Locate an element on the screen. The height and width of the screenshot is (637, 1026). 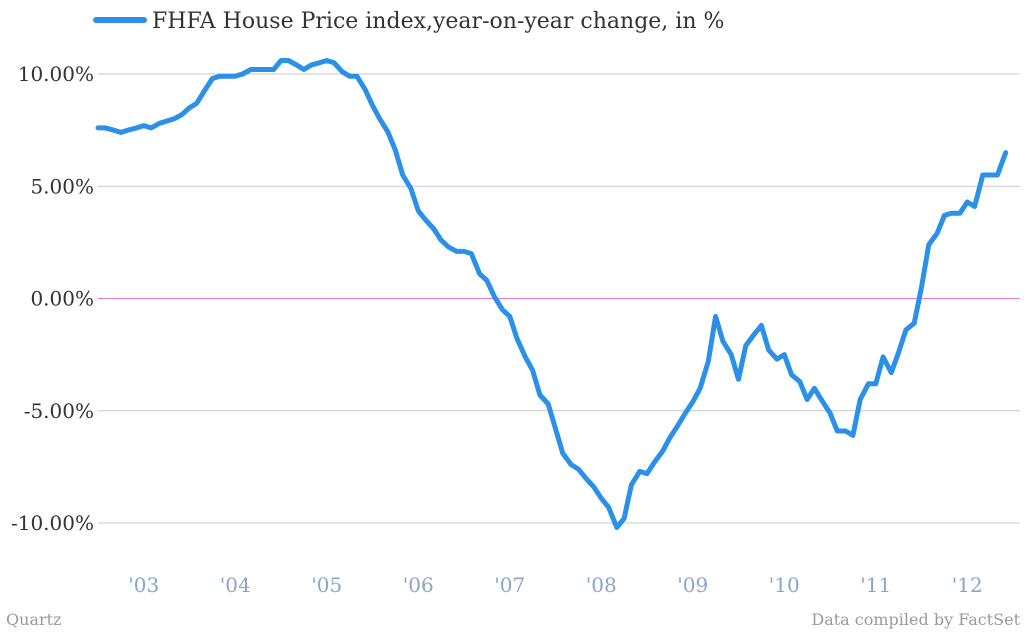
x-tick-label: '07 is located at coordinates (509, 585).